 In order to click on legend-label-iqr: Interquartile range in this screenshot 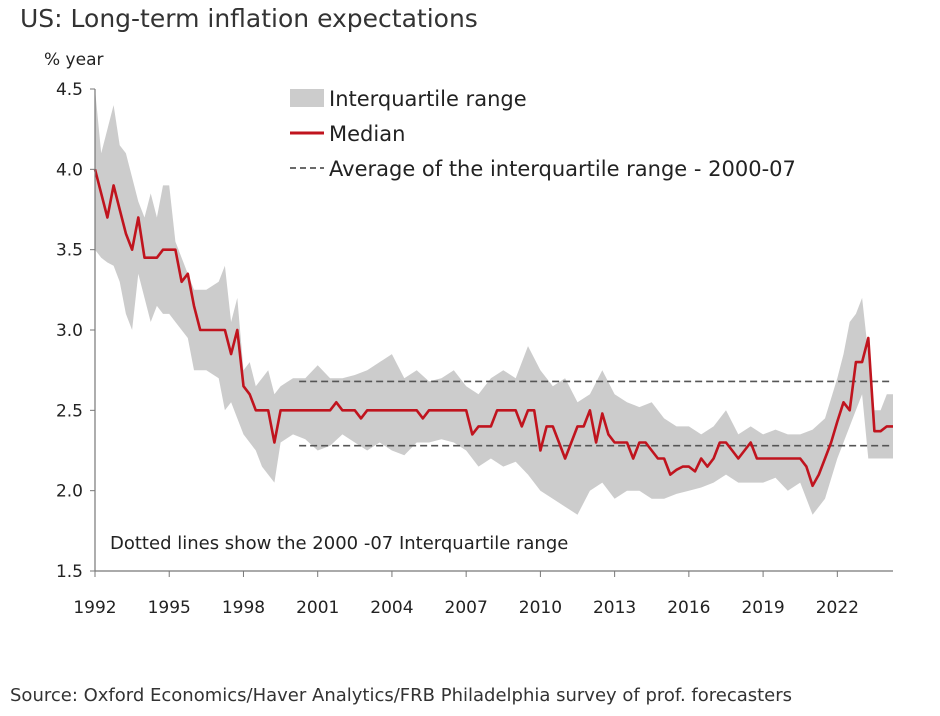, I will do `click(428, 99)`.